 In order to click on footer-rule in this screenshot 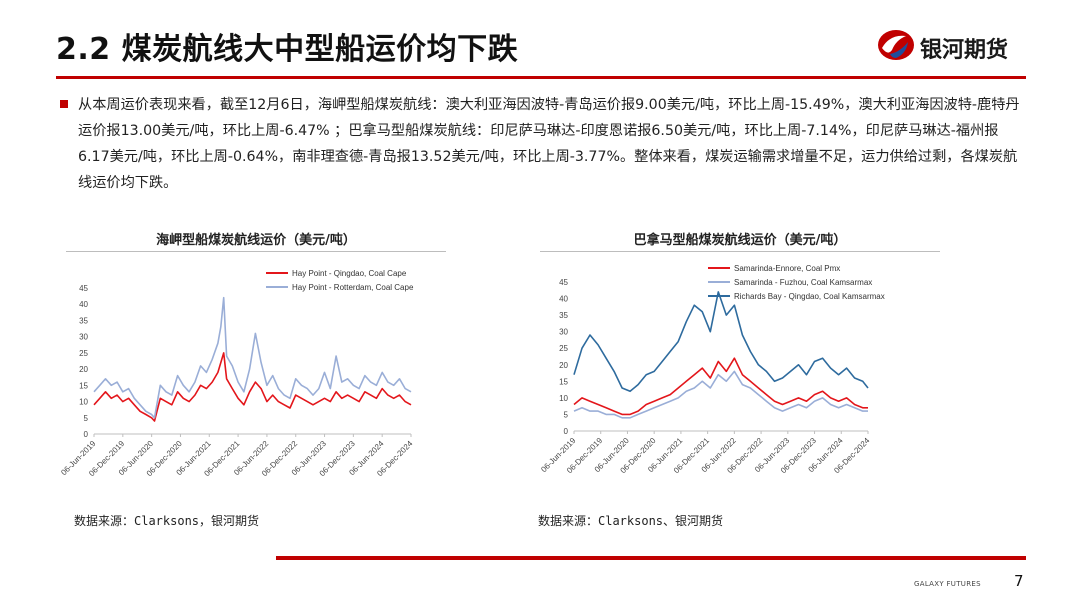, I will do `click(651, 558)`.